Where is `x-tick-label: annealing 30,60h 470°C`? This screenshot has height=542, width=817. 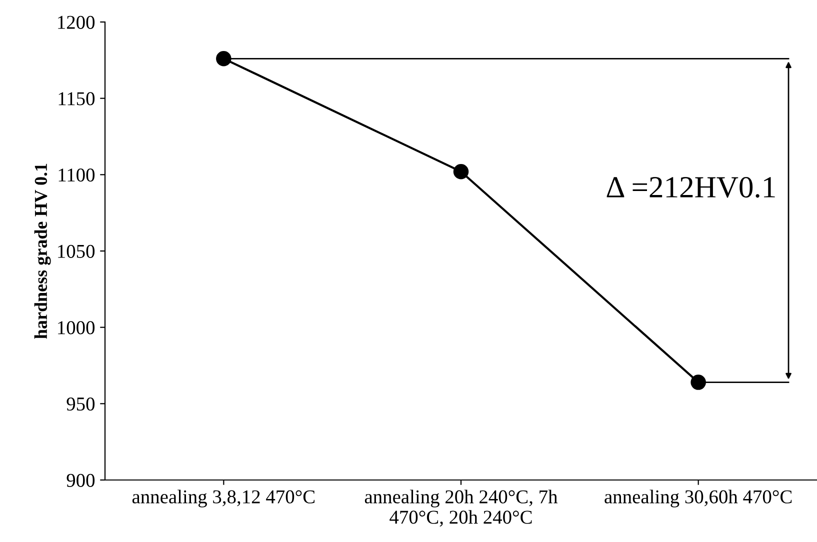 x-tick-label: annealing 30,60h 470°C is located at coordinates (698, 499).